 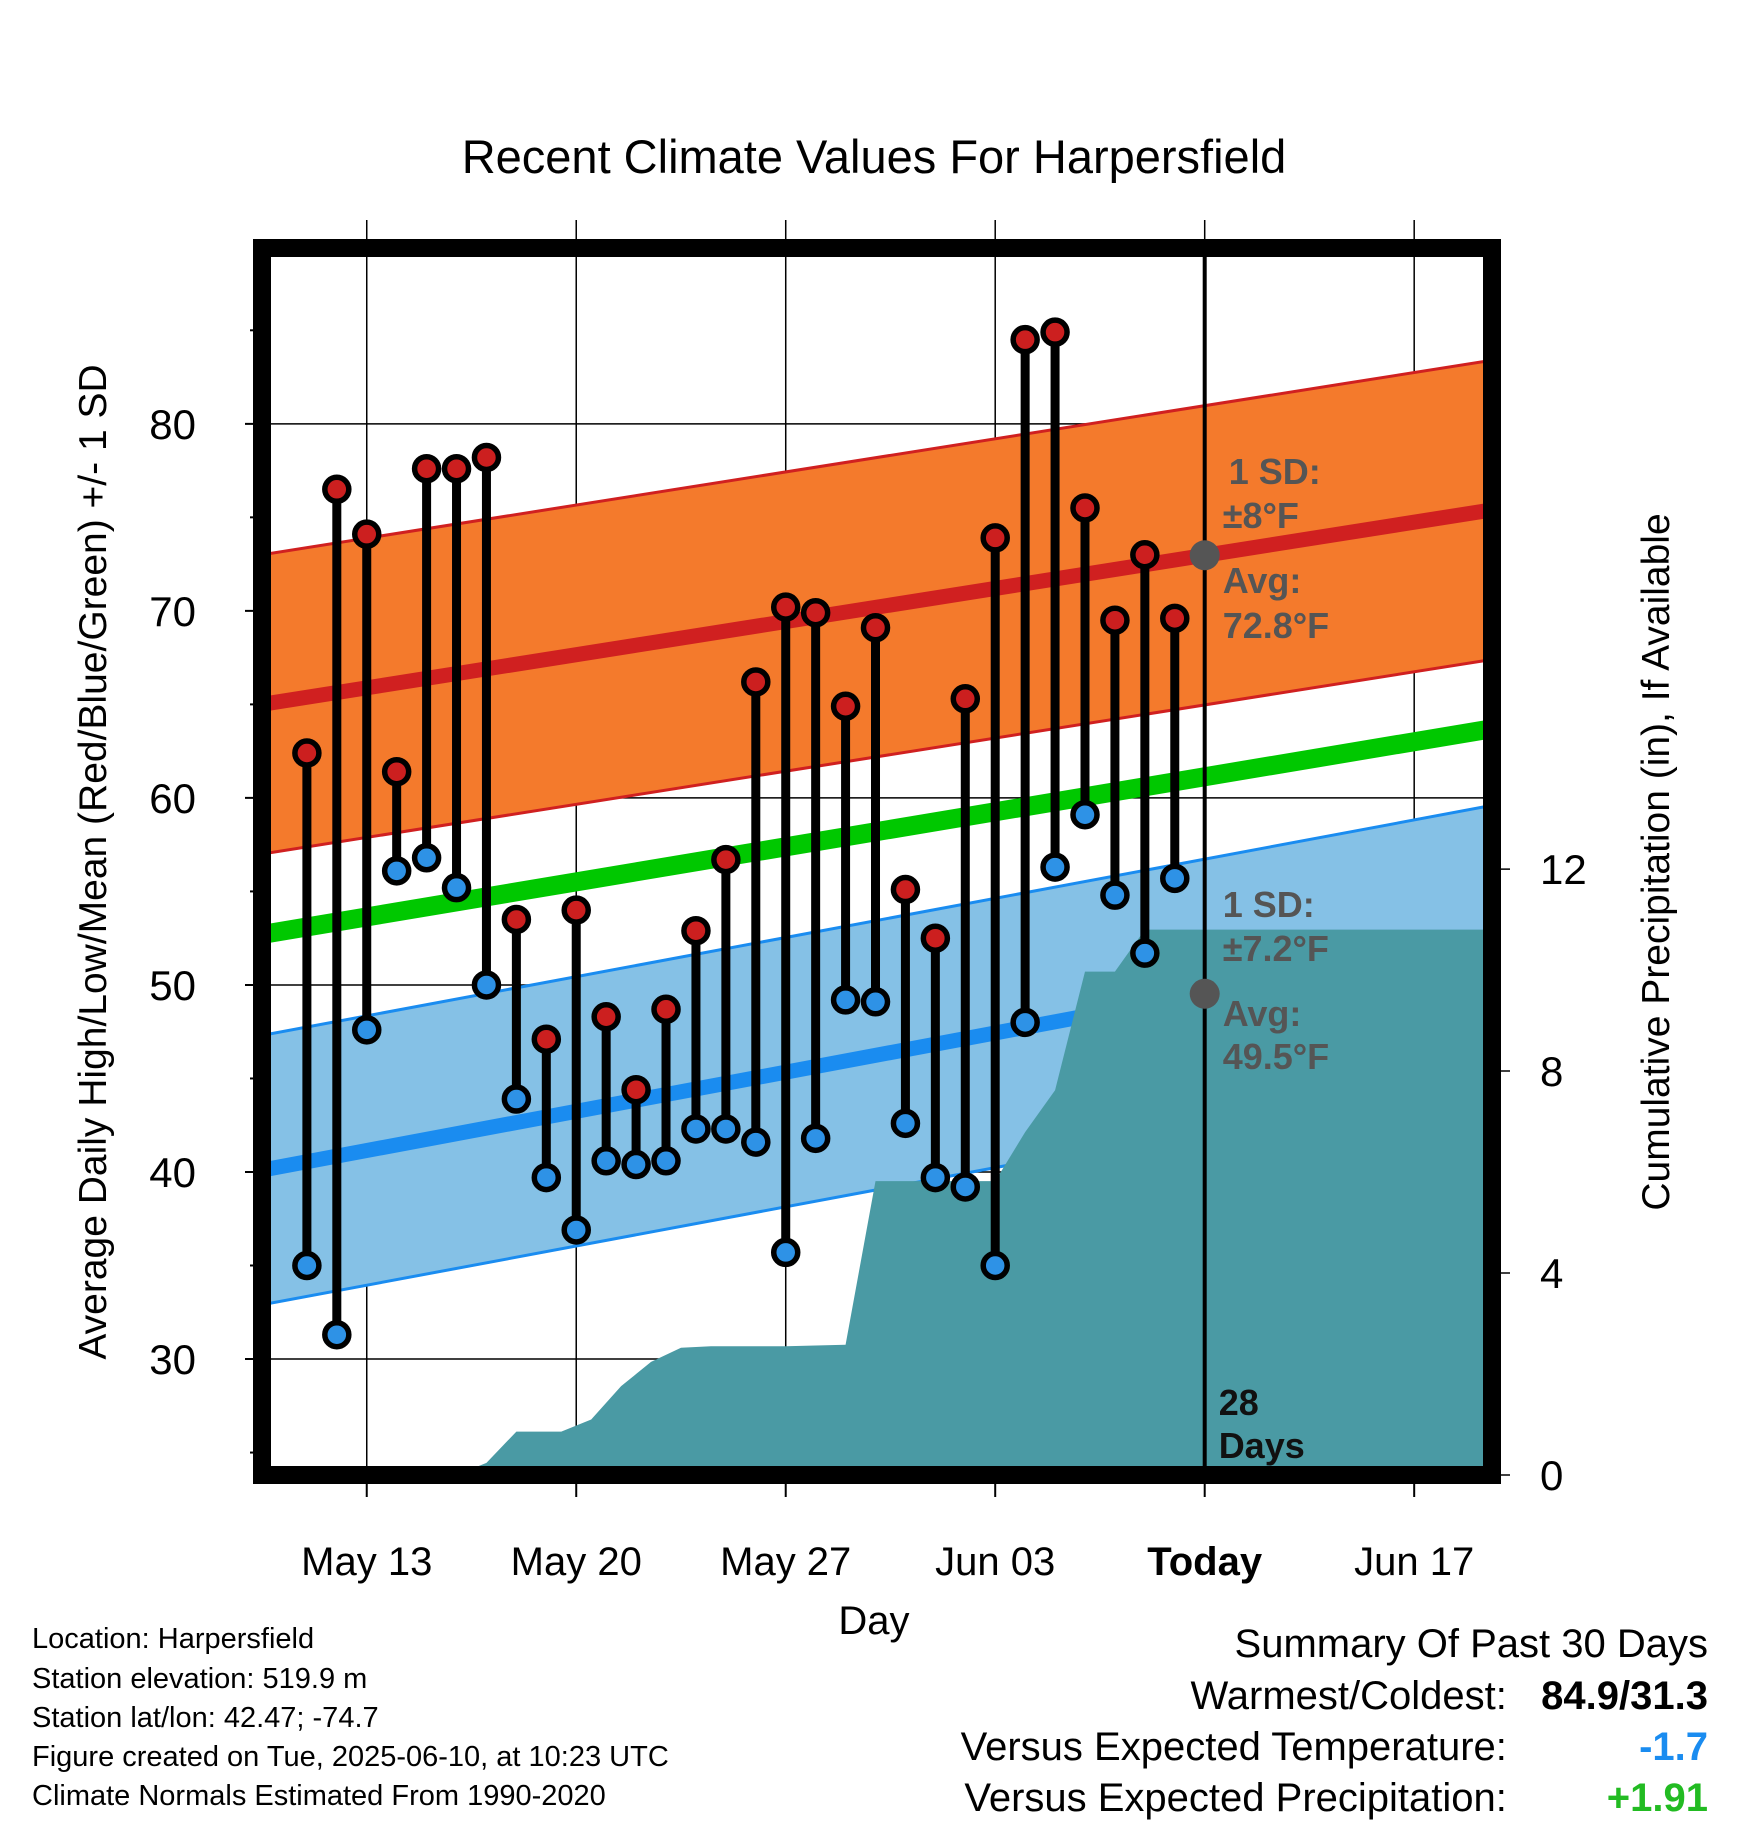 What do you see at coordinates (1262, 1013) in the screenshot?
I see `low-avg-label: Avg:` at bounding box center [1262, 1013].